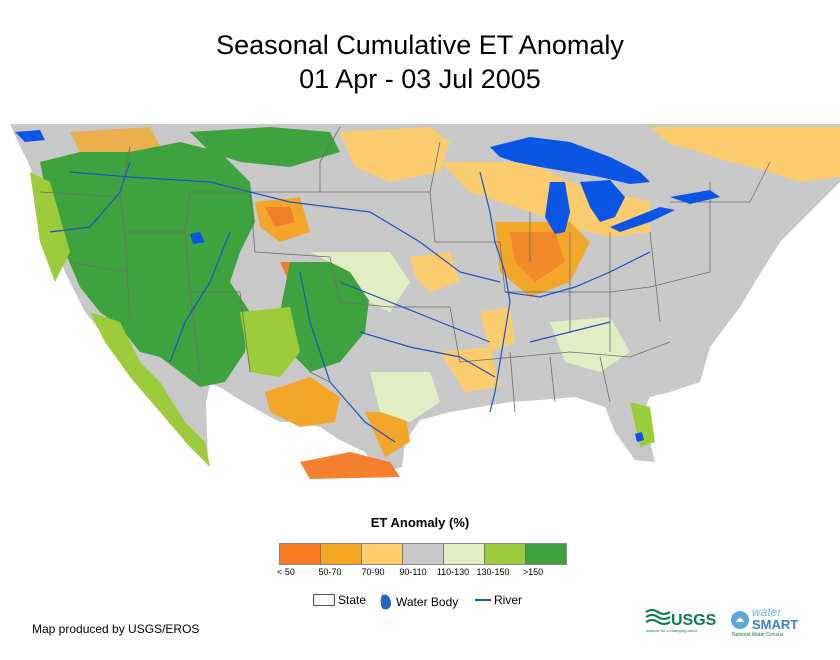 This screenshot has width=840, height=660. What do you see at coordinates (602, 201) in the screenshot?
I see `lake-huron` at bounding box center [602, 201].